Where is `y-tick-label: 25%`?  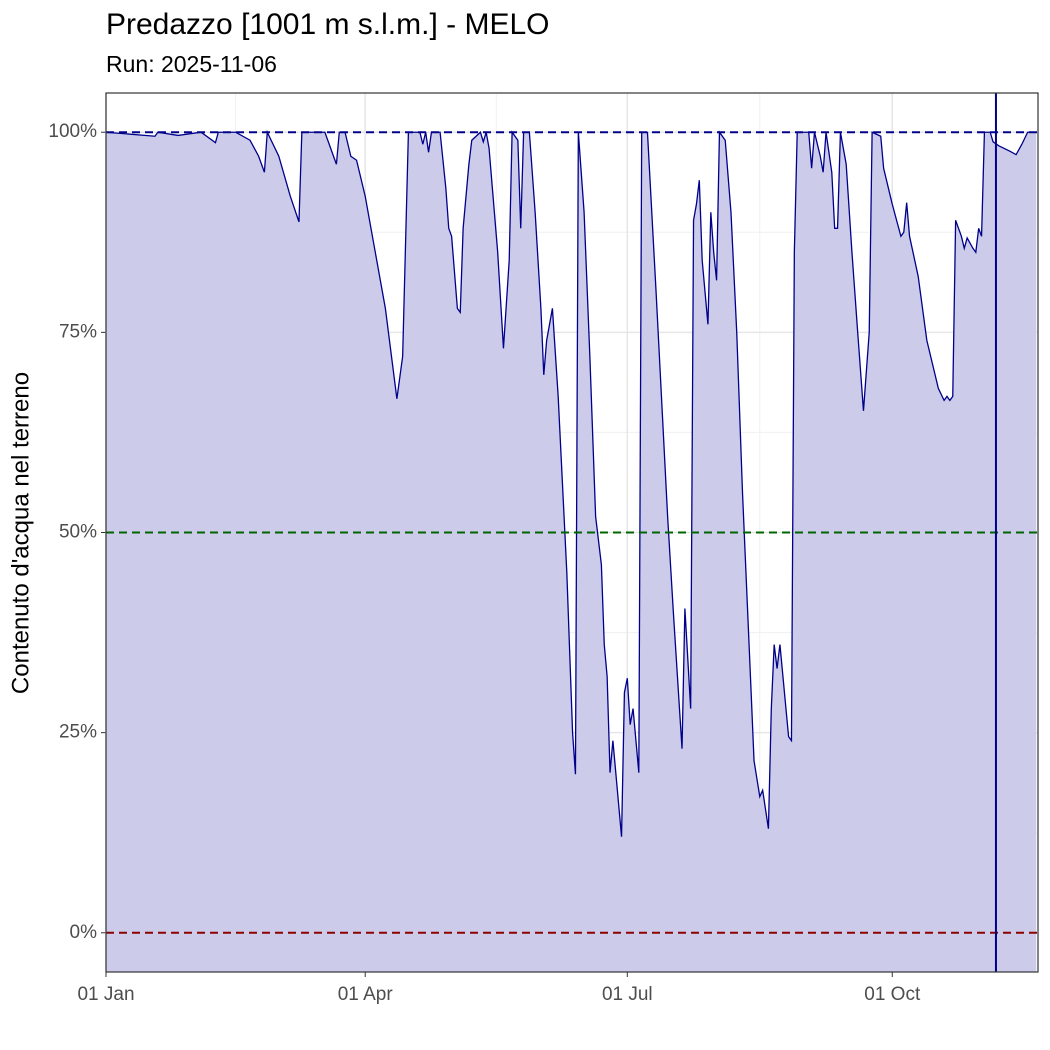
y-tick-label: 25% is located at coordinates (78, 732).